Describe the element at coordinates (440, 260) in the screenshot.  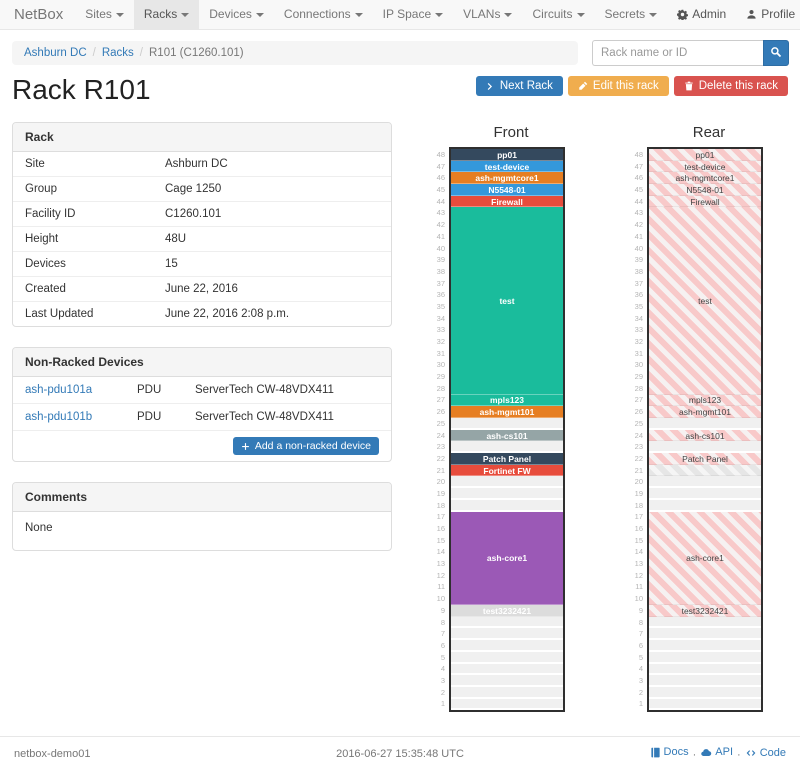
I see `unit-number: 39` at that location.